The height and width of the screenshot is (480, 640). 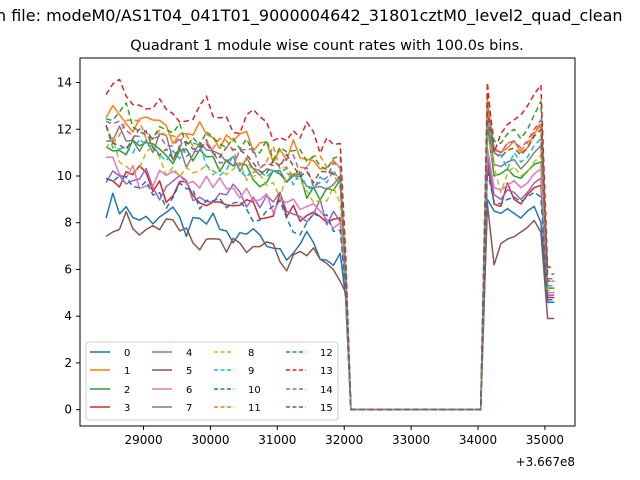 What do you see at coordinates (127, 408) in the screenshot?
I see `legend-label-3: 3` at bounding box center [127, 408].